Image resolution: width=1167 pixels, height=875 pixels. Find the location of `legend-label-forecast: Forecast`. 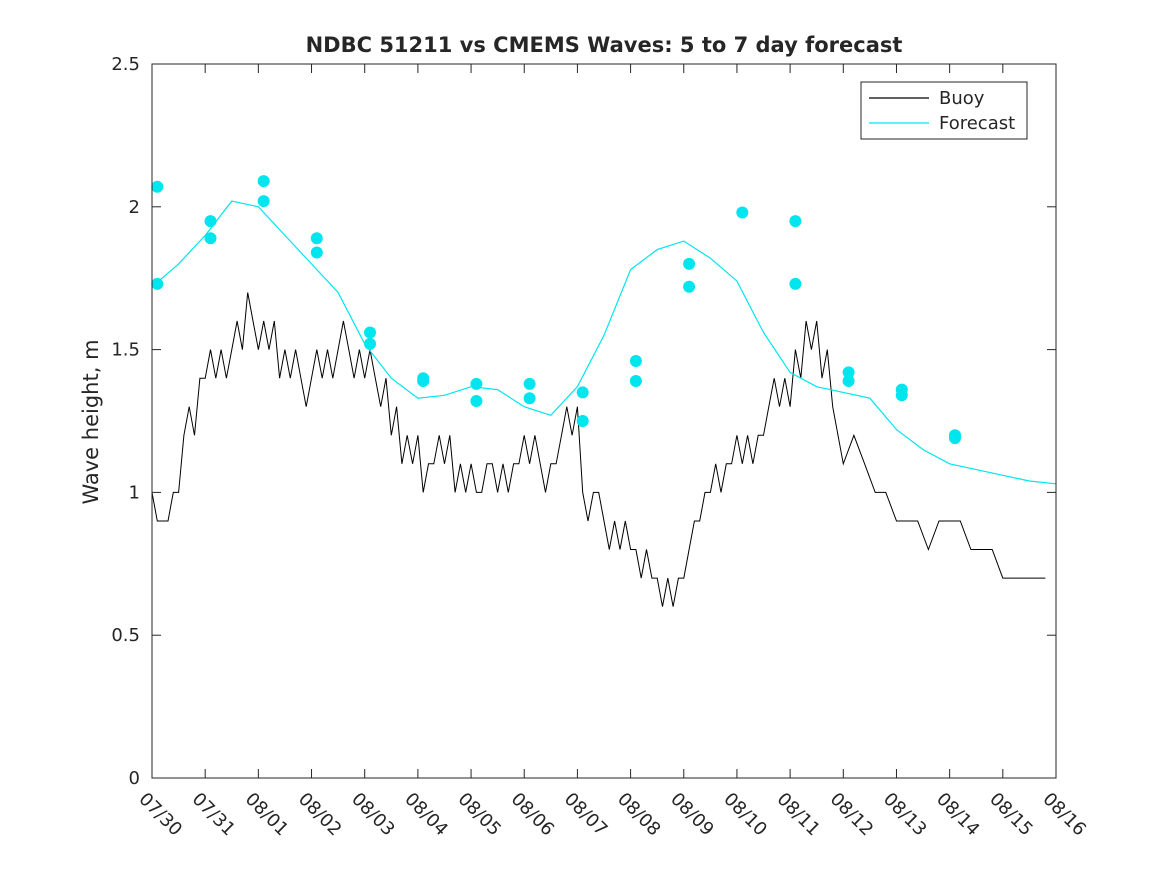

legend-label-forecast: Forecast is located at coordinates (977, 123).